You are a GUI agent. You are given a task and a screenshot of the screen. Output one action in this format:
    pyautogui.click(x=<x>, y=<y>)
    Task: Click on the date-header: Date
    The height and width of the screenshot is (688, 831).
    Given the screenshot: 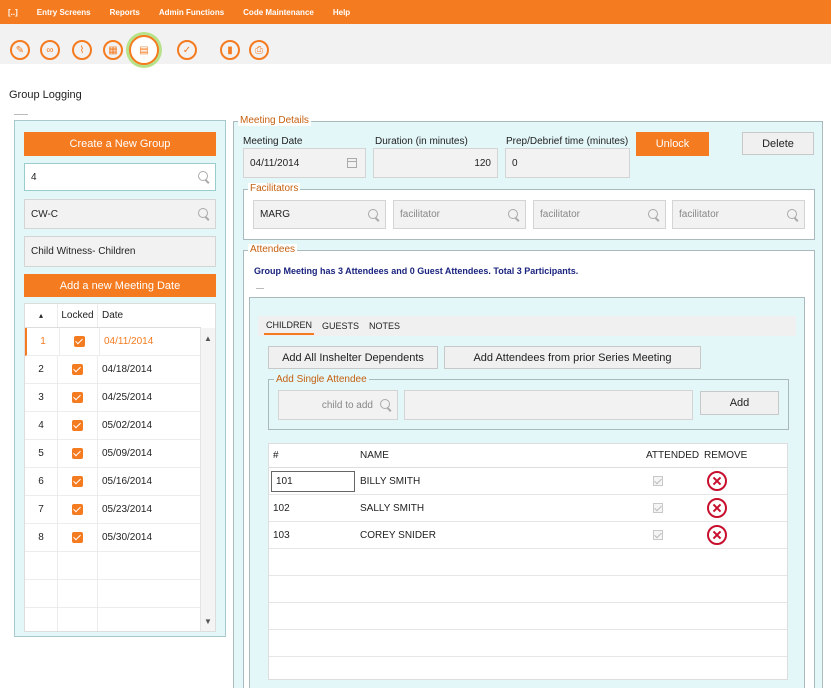 What is the action you would take?
    pyautogui.click(x=113, y=315)
    